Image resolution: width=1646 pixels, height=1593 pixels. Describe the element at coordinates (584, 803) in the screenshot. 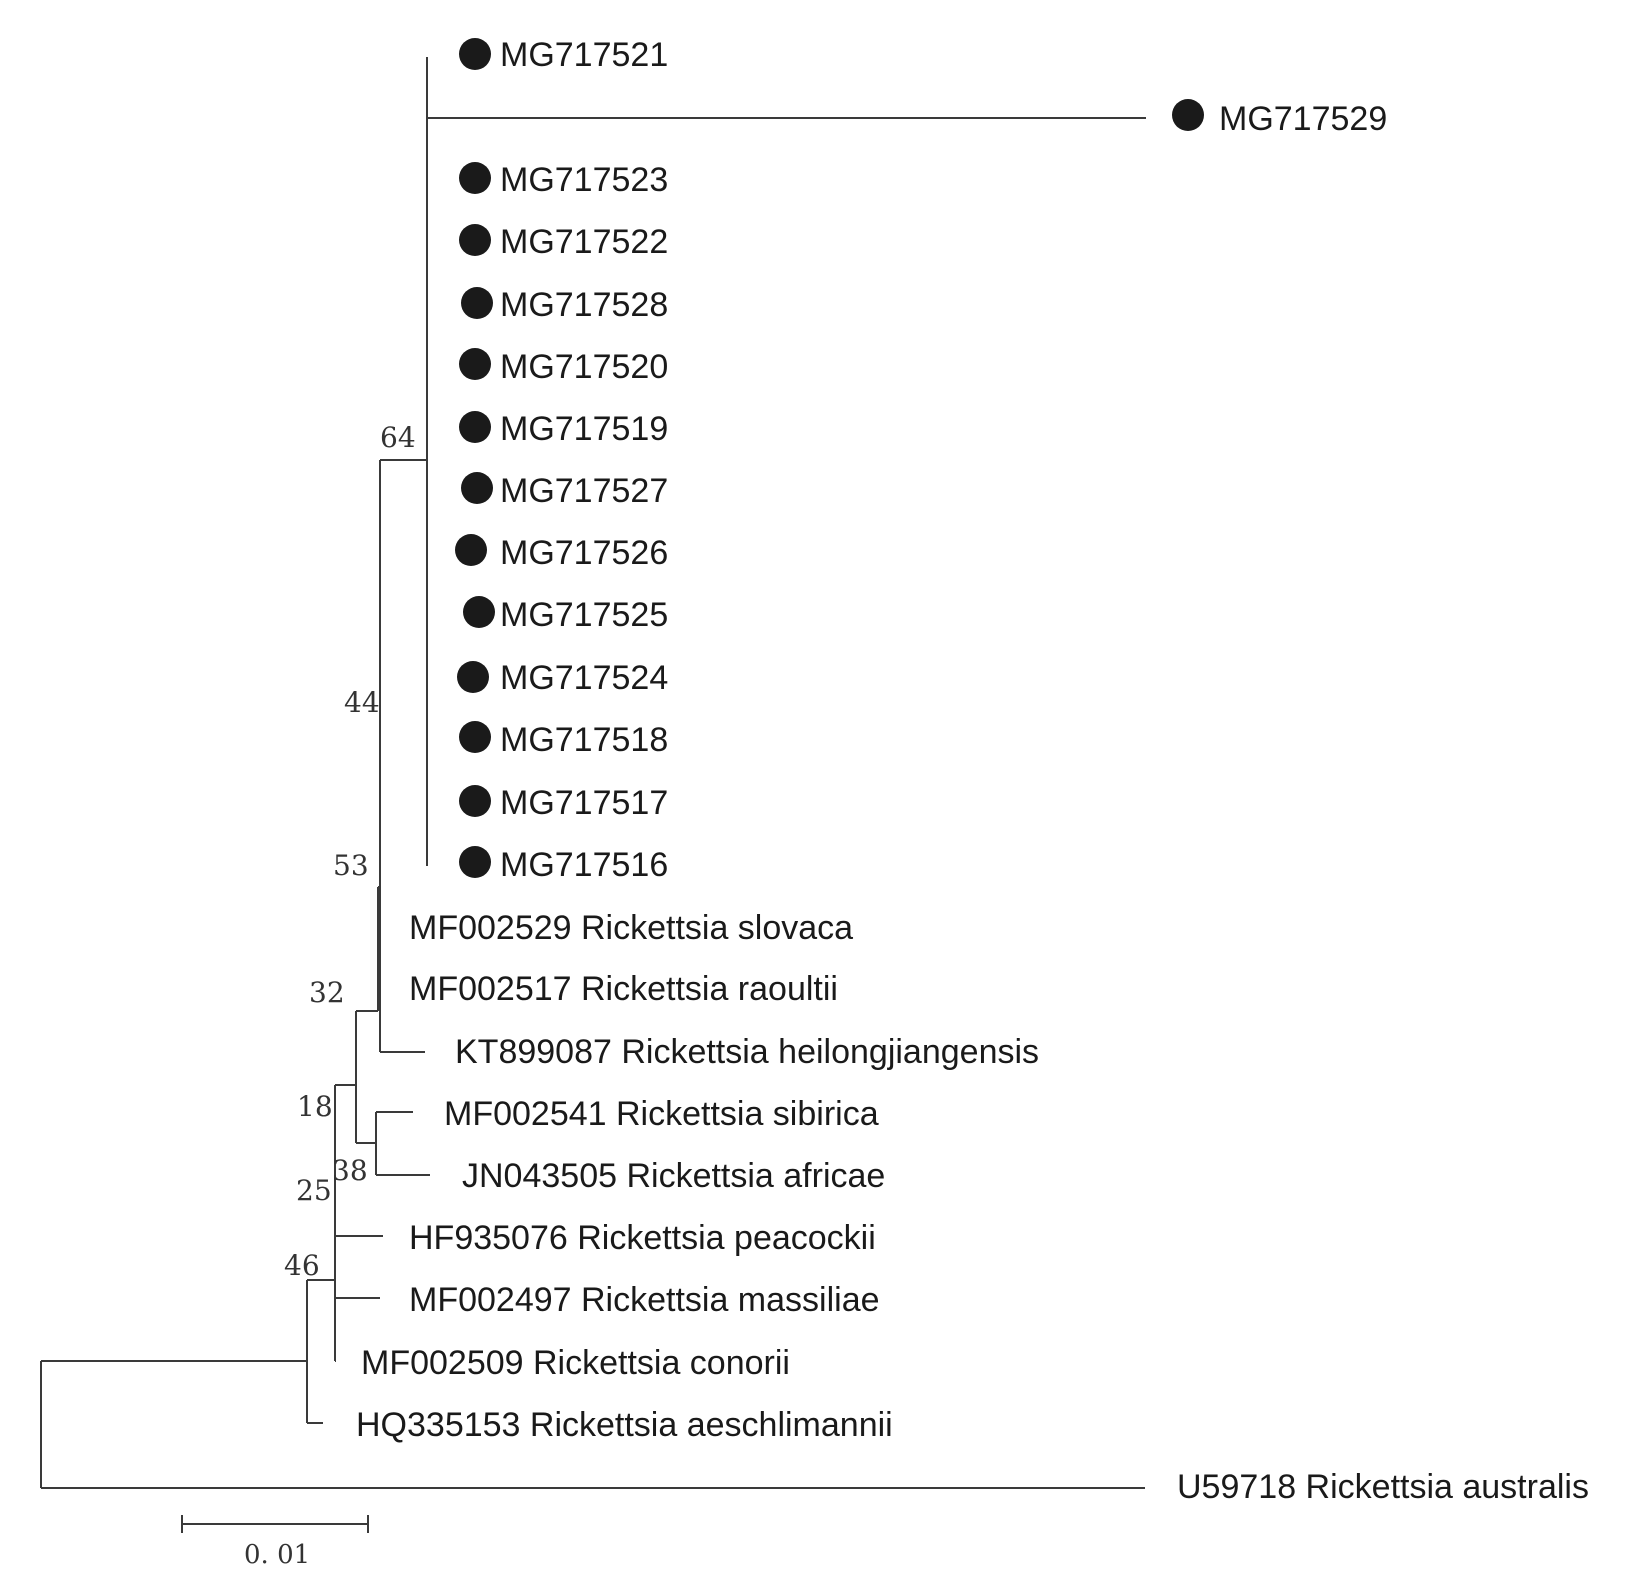

I see `leaf-label-mg717517: MG717517` at that location.